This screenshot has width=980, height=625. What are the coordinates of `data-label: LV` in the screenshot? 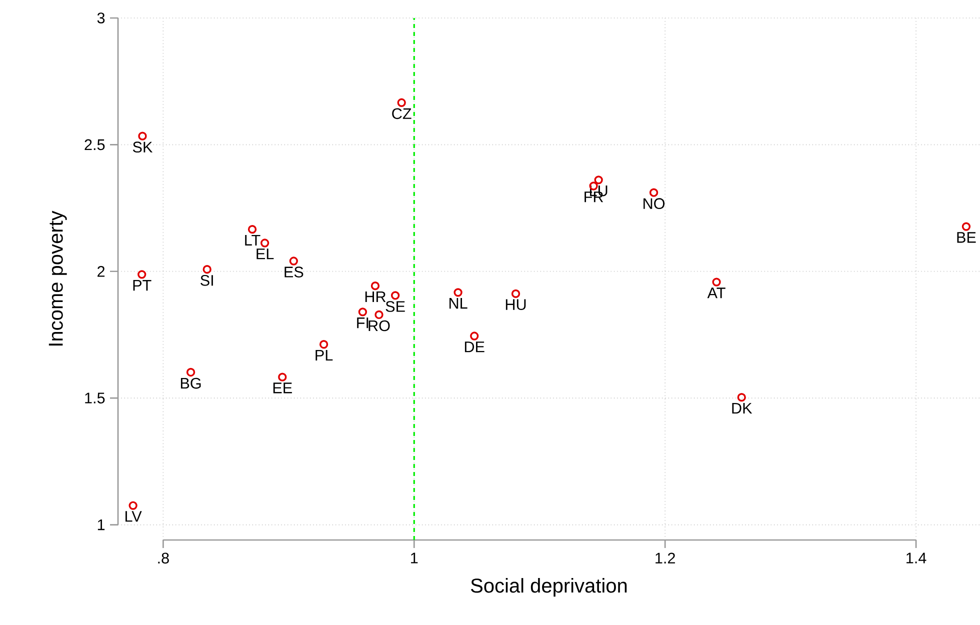 It's located at (134, 516).